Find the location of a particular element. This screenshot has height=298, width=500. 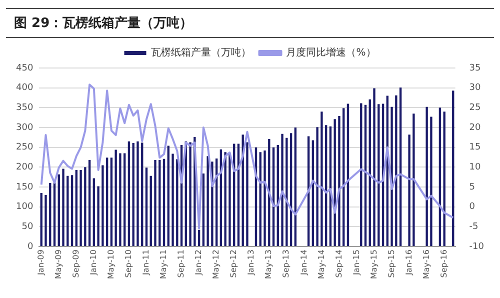

x-tick-label: May-12 is located at coordinates (216, 265).